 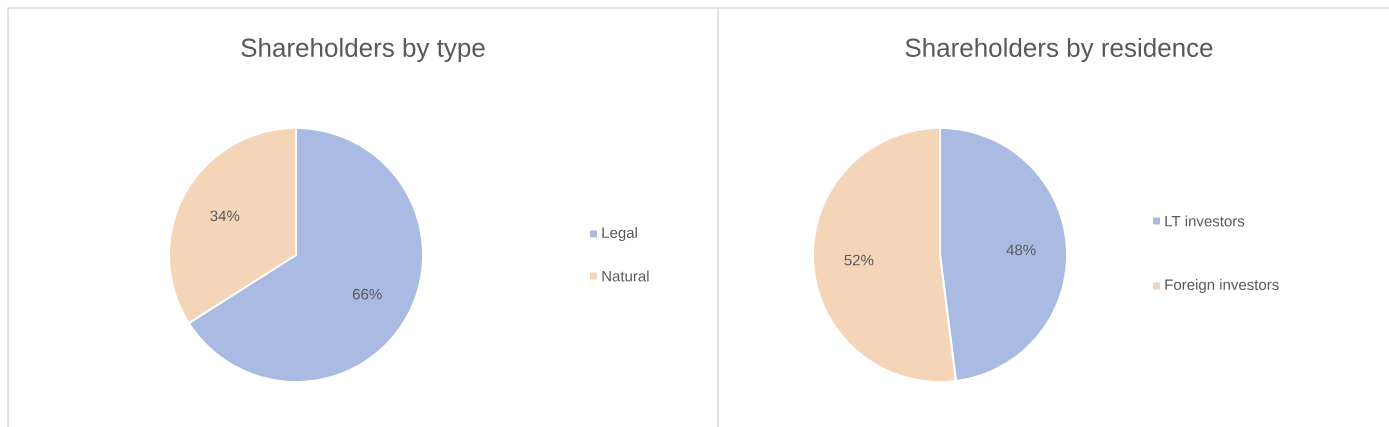 What do you see at coordinates (363, 50) in the screenshot?
I see `chart-title: Shareholders by type` at bounding box center [363, 50].